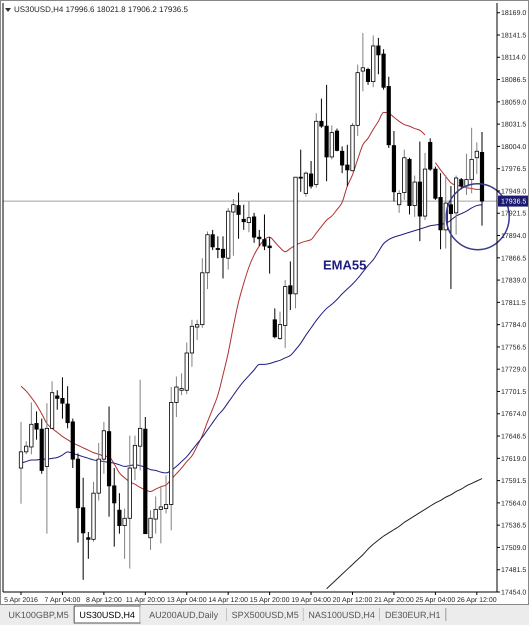 The height and width of the screenshot is (625, 529). Describe the element at coordinates (38, 615) in the screenshot. I see `text: UK100GBP,M5` at that location.